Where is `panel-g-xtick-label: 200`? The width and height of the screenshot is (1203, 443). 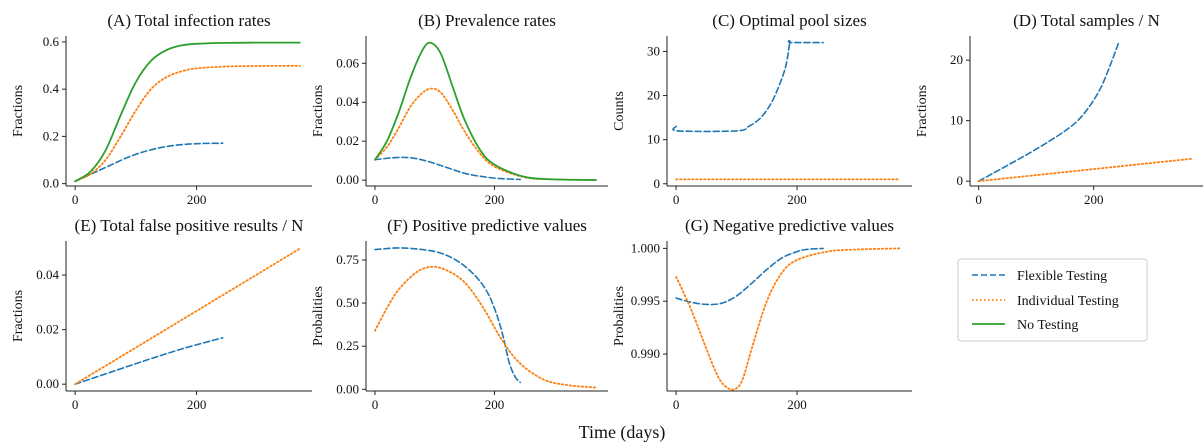 panel-g-xtick-label: 200 is located at coordinates (797, 404).